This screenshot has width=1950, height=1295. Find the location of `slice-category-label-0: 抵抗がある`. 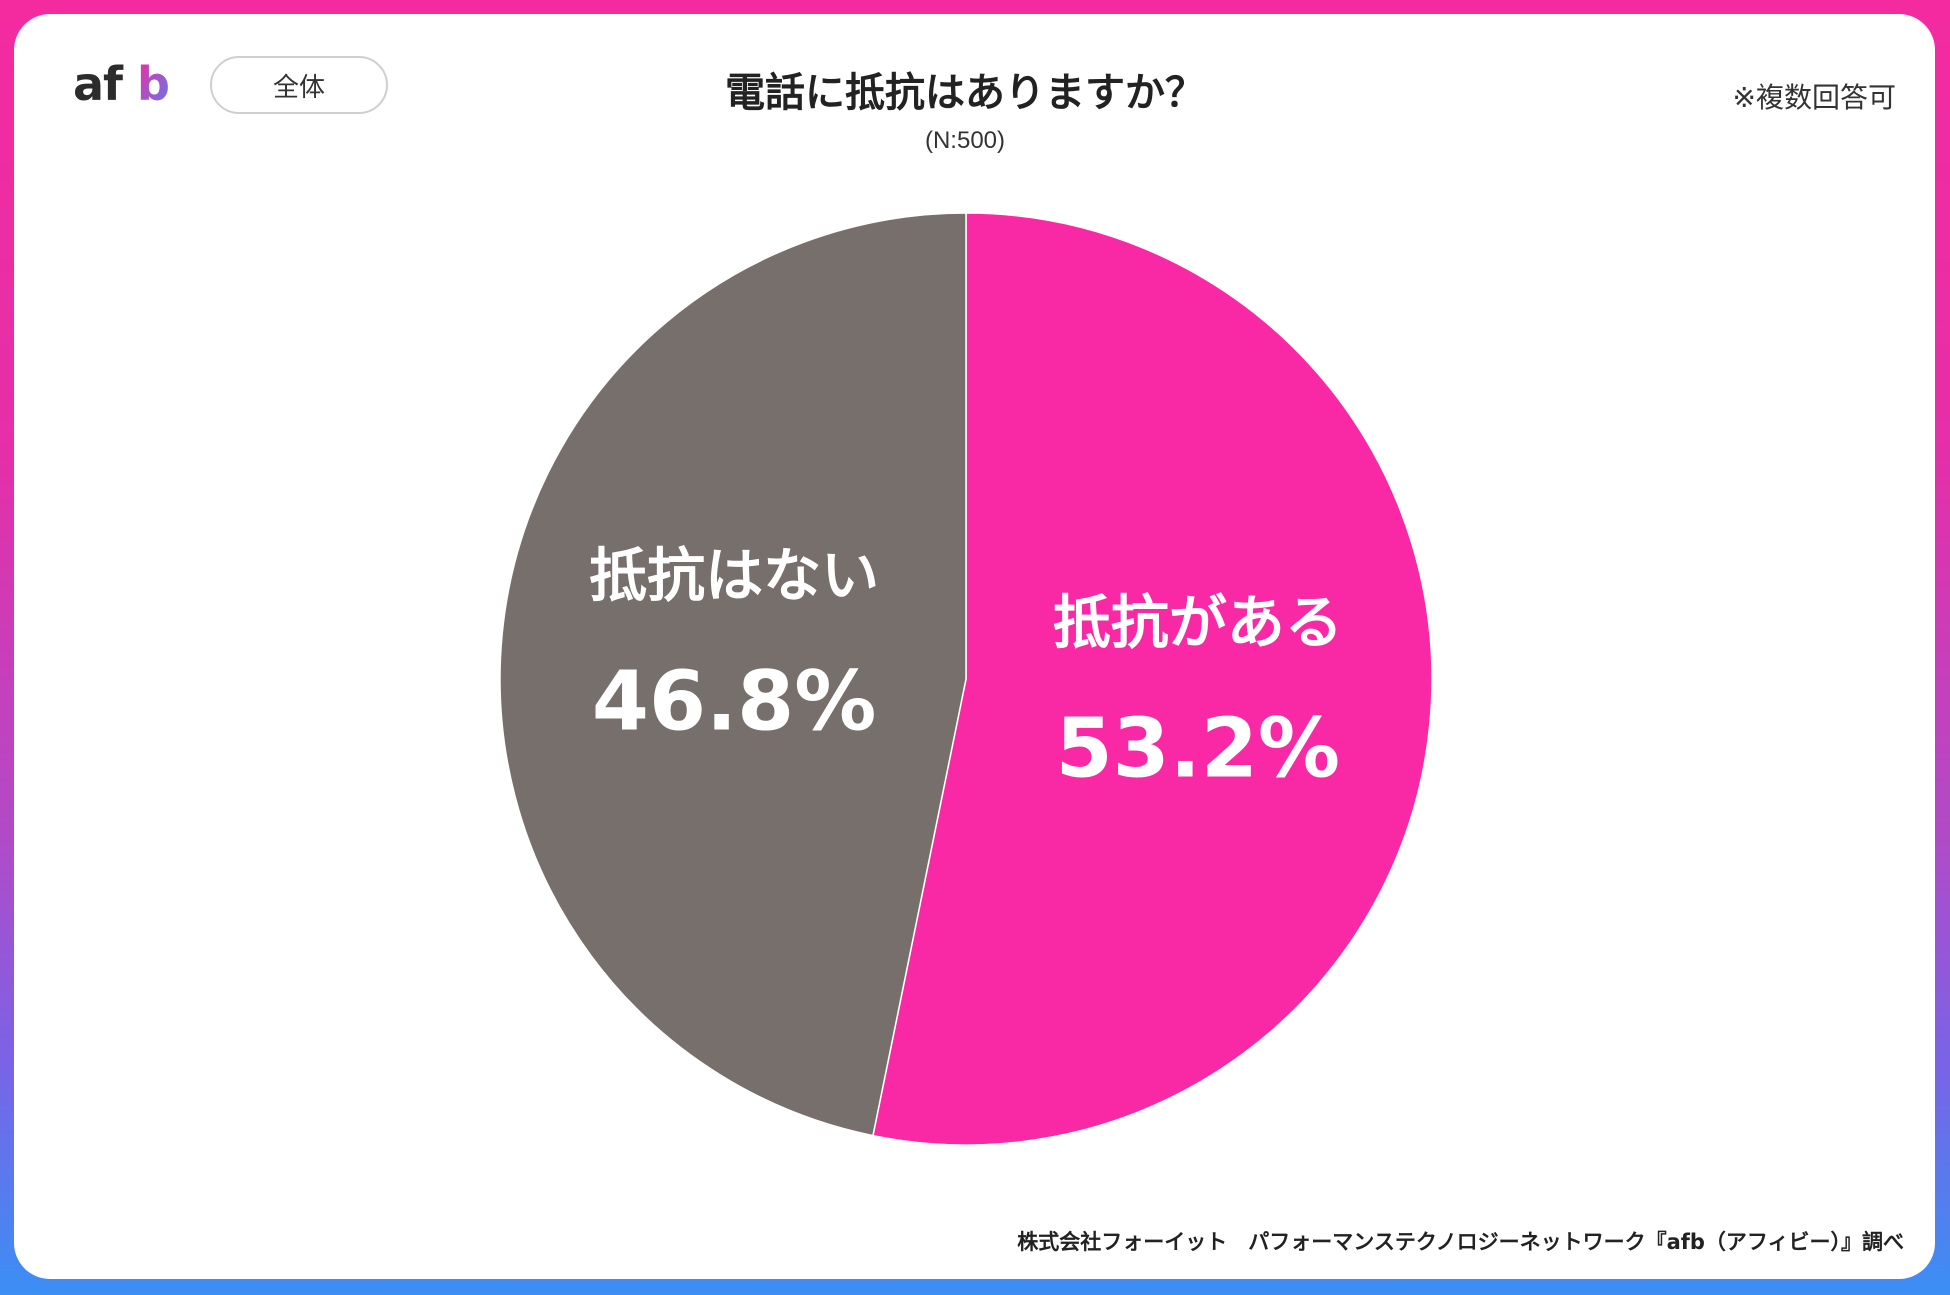

slice-category-label-0: 抵抗がある is located at coordinates (1198, 622).